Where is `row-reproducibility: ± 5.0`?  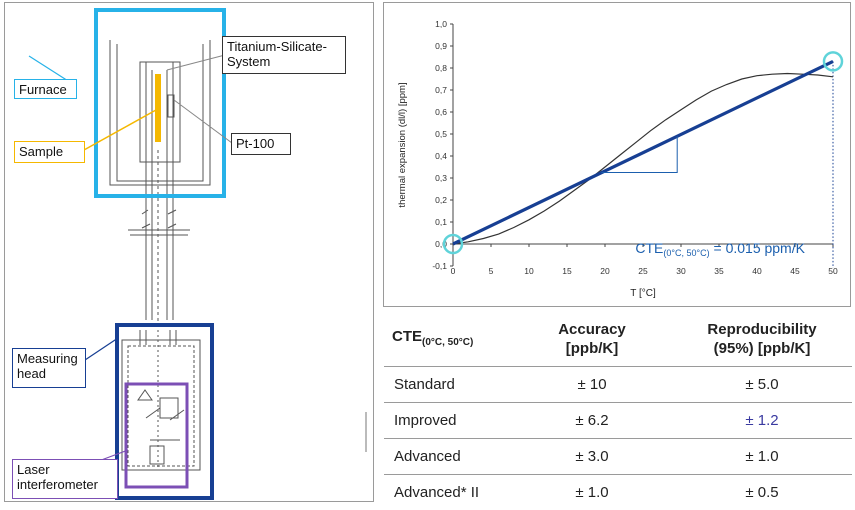 row-reproducibility: ± 5.0 is located at coordinates (762, 385).